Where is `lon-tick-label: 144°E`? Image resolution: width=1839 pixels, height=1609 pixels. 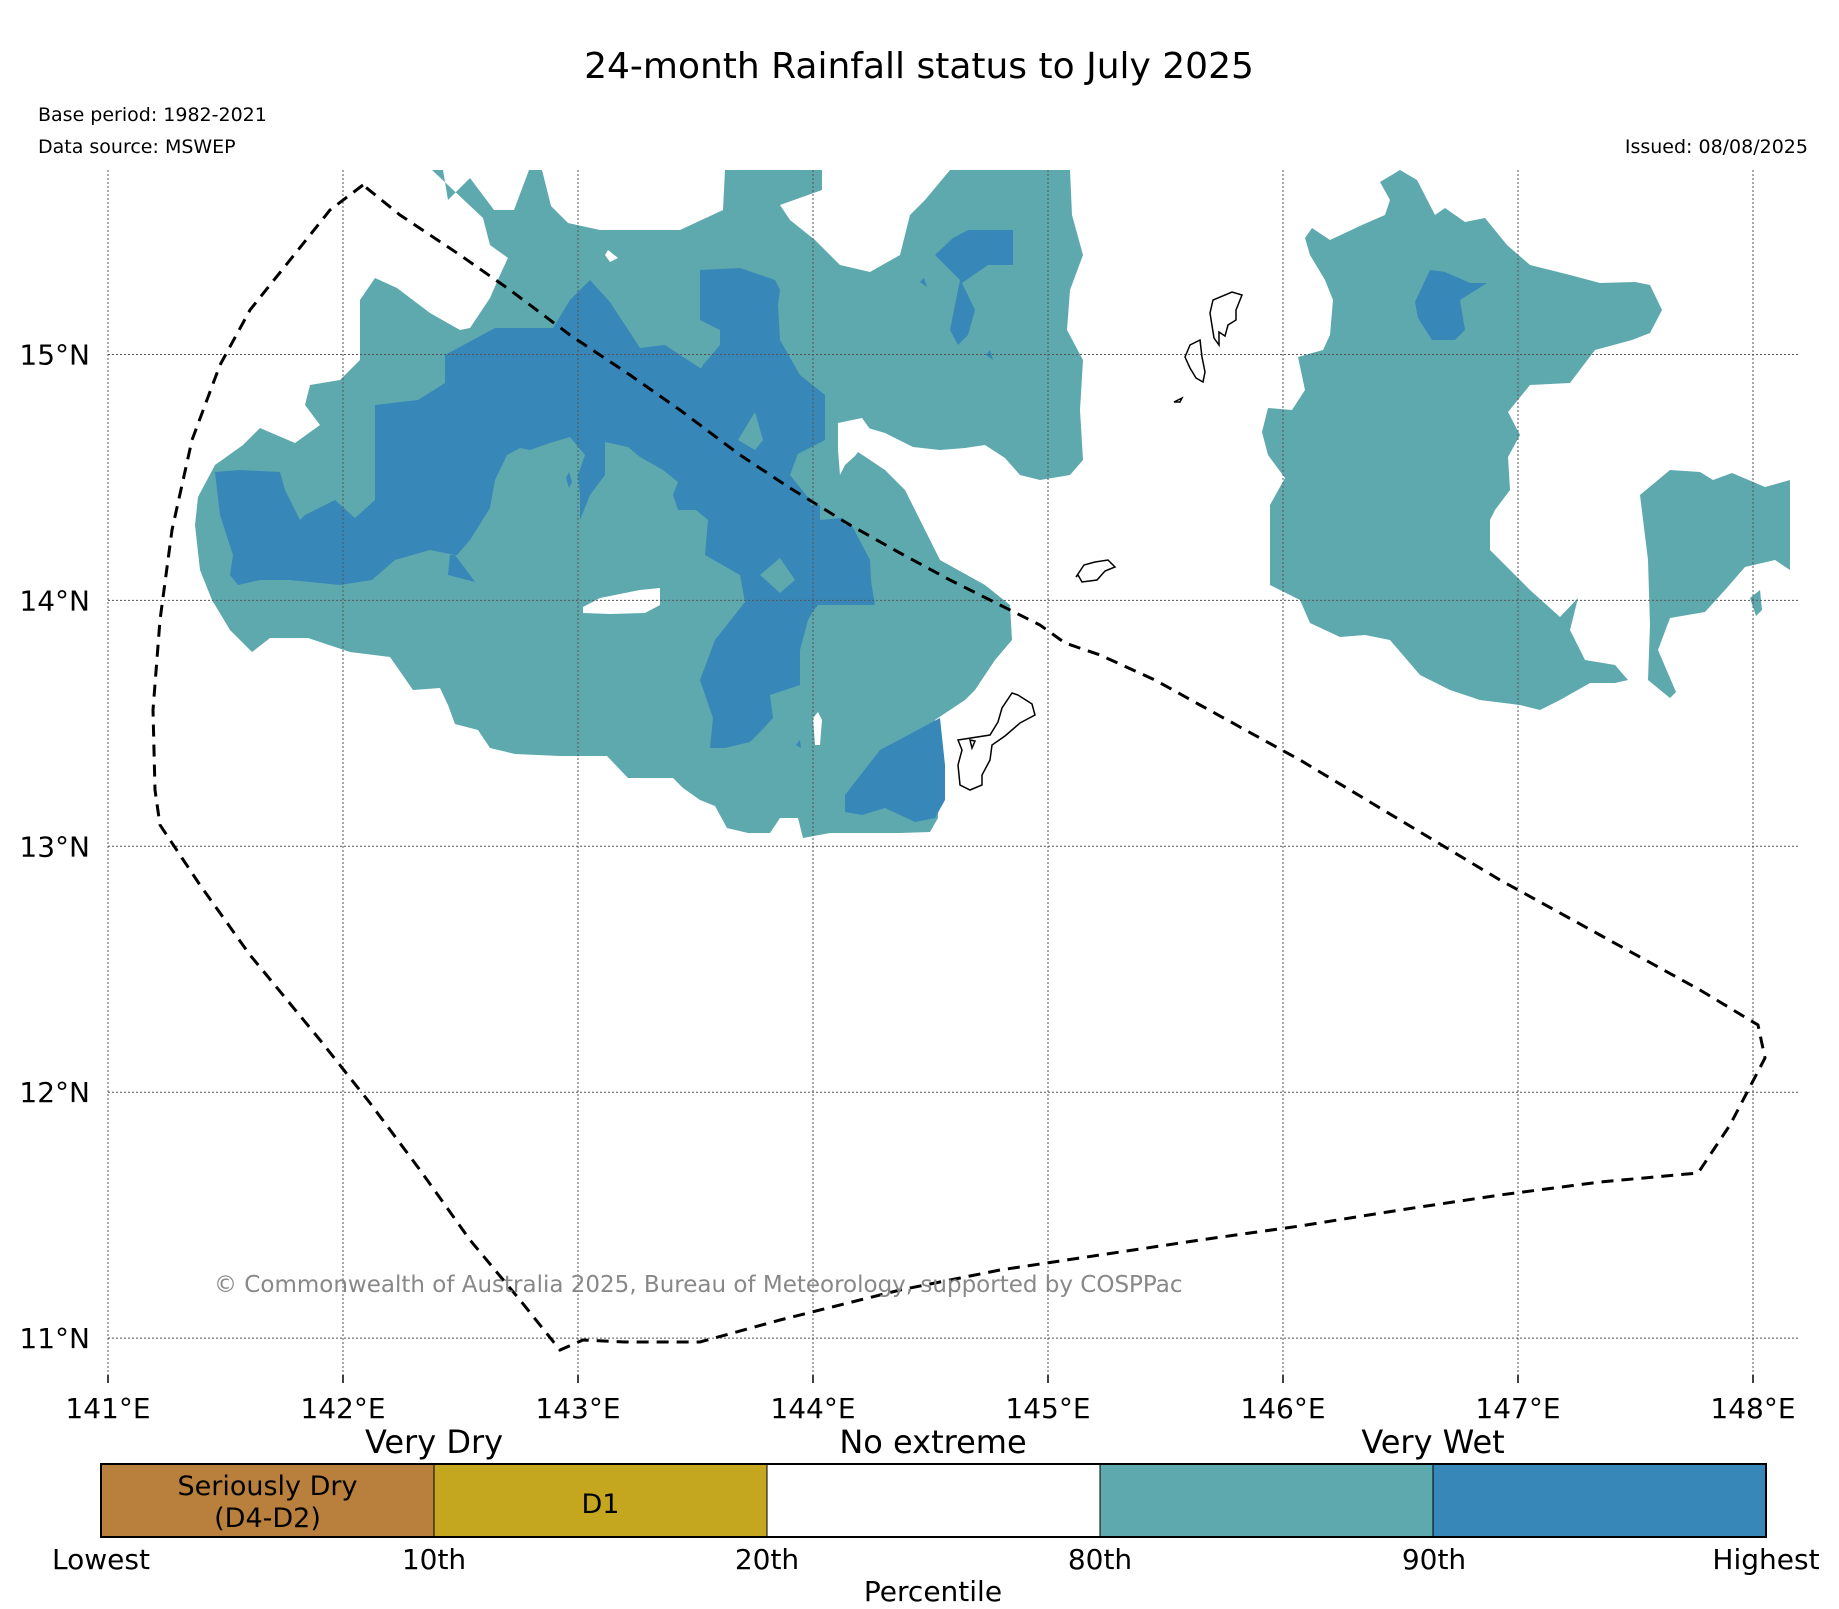
lon-tick-label: 144°E is located at coordinates (812, 1408).